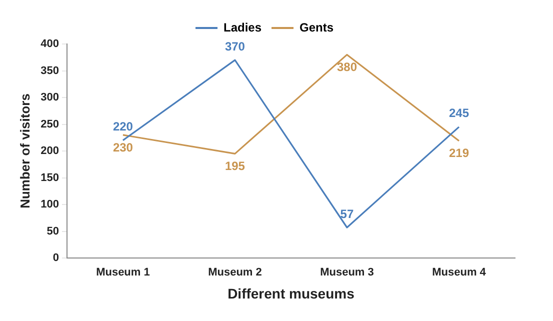 The image size is (553, 321). I want to click on data-label: 57, so click(347, 213).